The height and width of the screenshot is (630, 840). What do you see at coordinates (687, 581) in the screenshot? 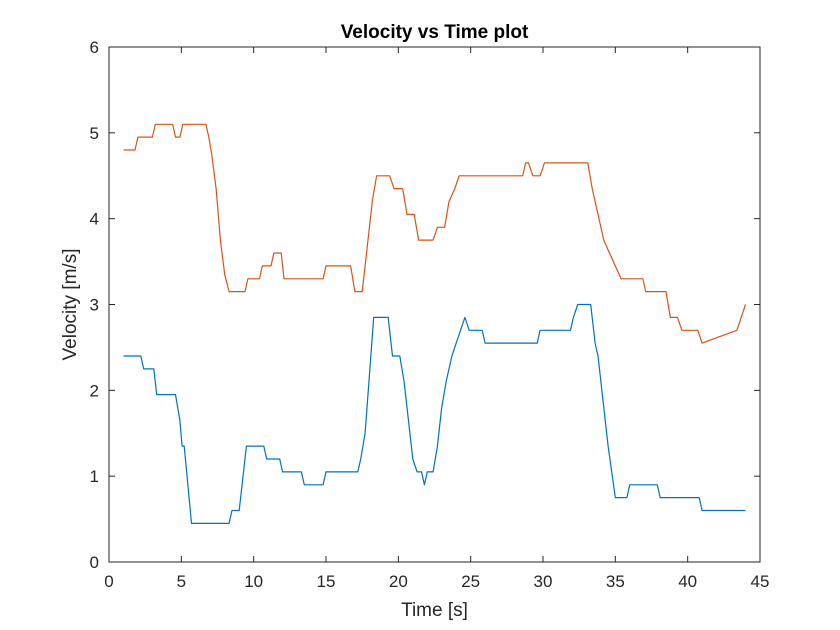
I see `x-tick-label: 40` at bounding box center [687, 581].